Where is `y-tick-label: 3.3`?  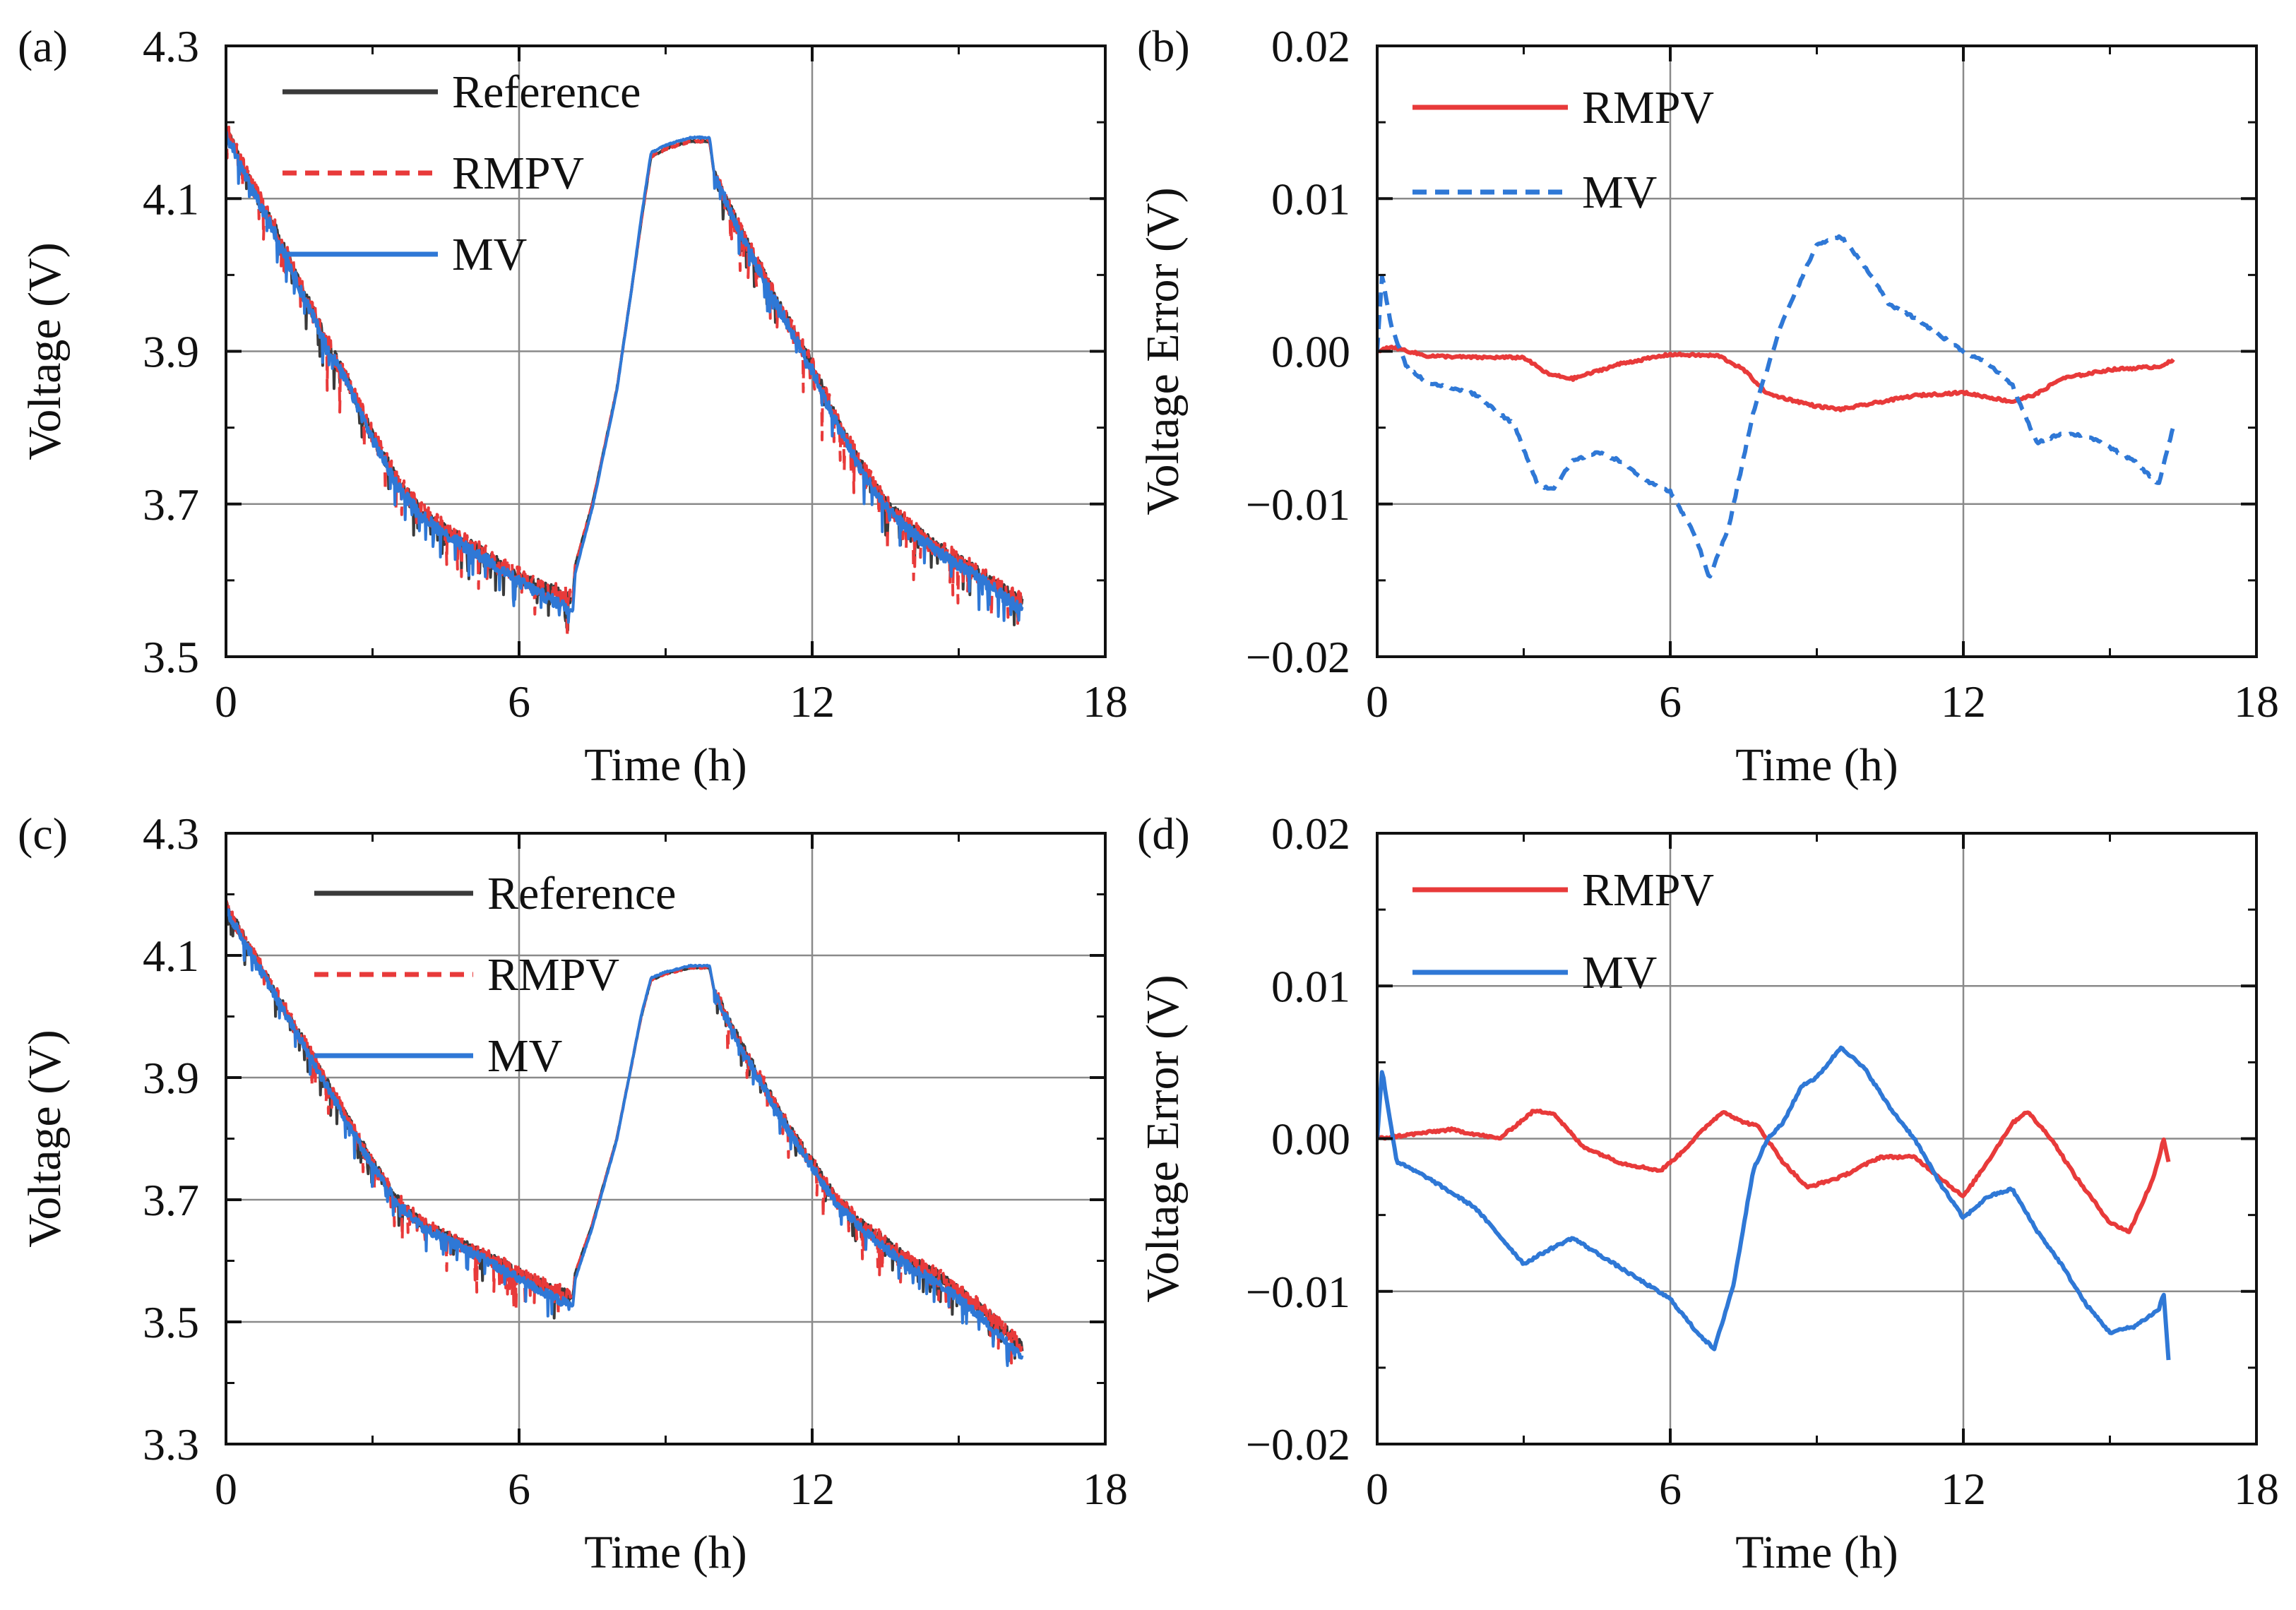
y-tick-label: 3.3 is located at coordinates (171, 1444).